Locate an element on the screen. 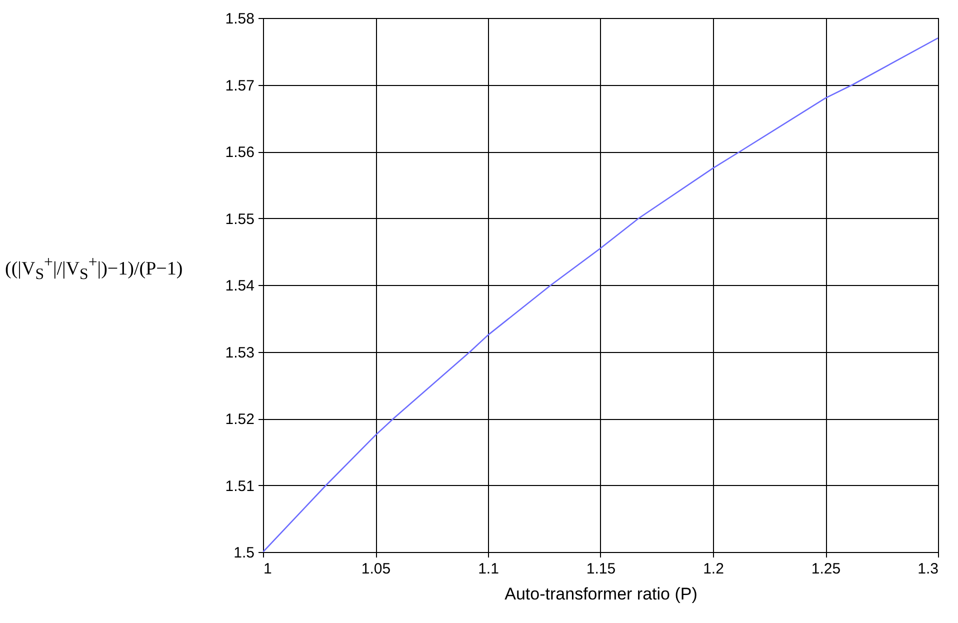  x-tick-label: 1.2 is located at coordinates (713, 569).